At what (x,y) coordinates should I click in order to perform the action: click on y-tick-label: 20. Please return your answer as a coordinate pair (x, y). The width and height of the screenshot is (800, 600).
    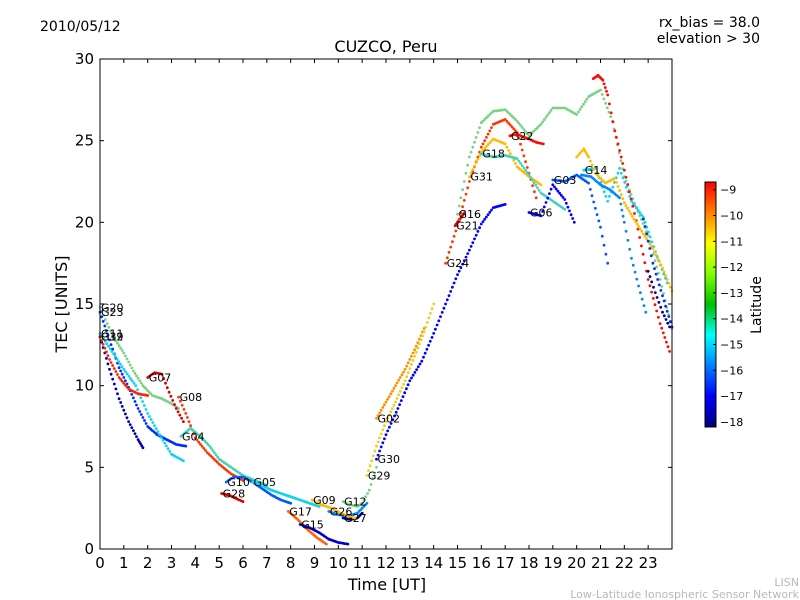
    Looking at the image, I should click on (84, 222).